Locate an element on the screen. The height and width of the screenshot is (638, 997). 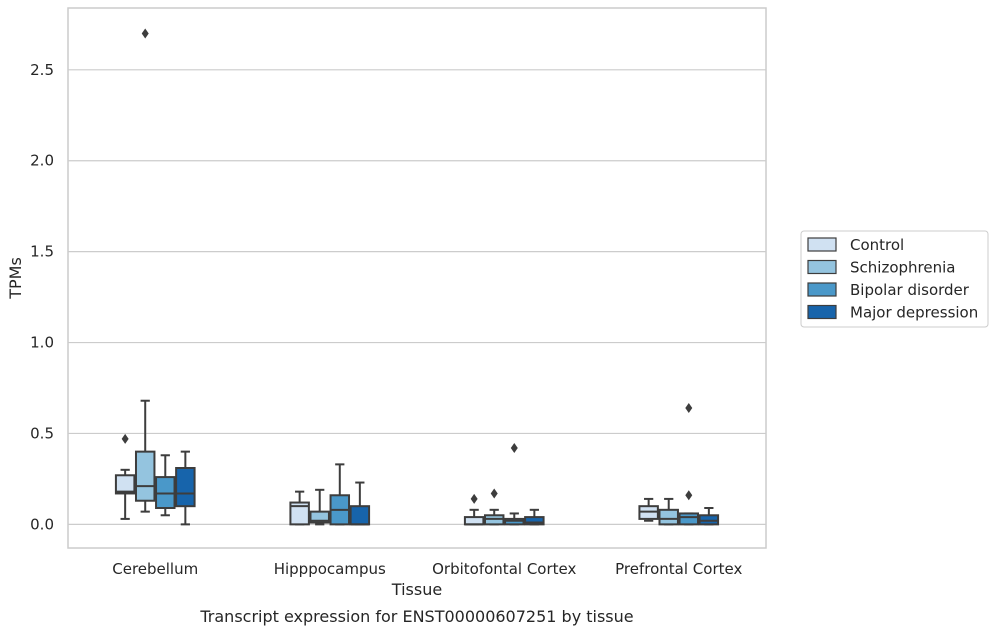
y-tick-label: 0.0 is located at coordinates (42, 524).